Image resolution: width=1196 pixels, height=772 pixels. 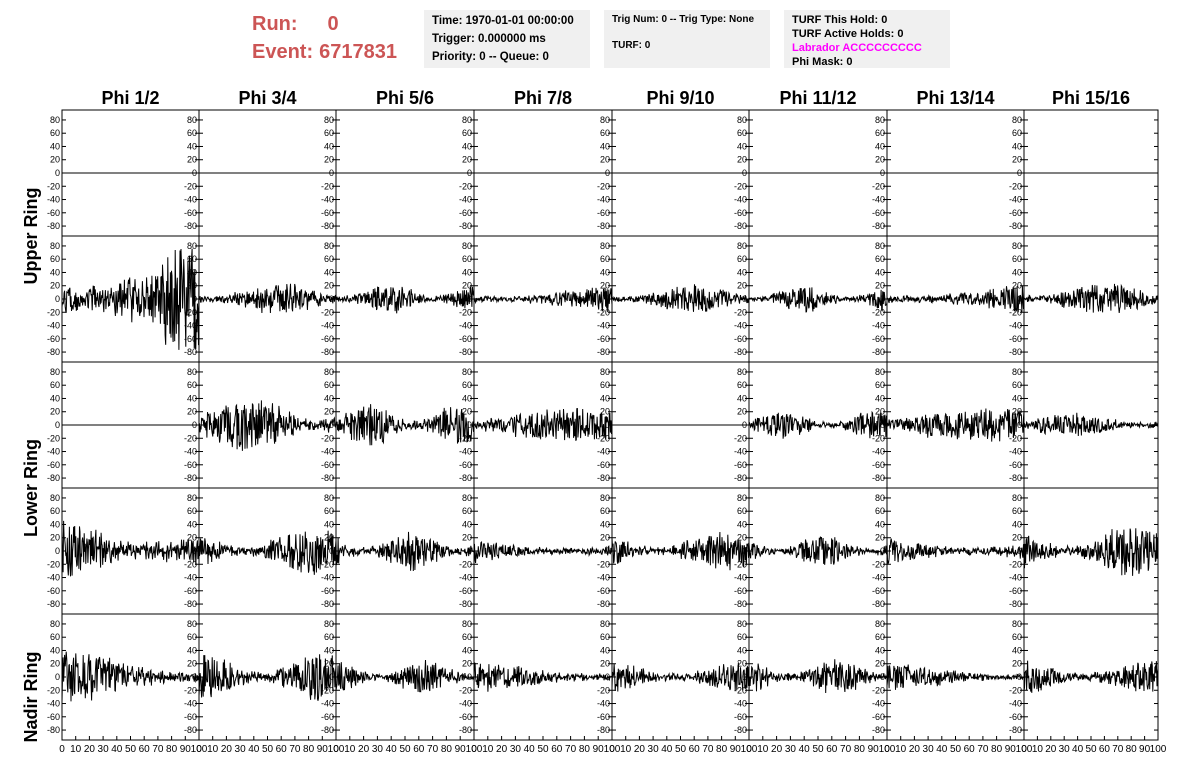 What do you see at coordinates (1091, 749) in the screenshot?
I see `x-tick-label: 50` at bounding box center [1091, 749].